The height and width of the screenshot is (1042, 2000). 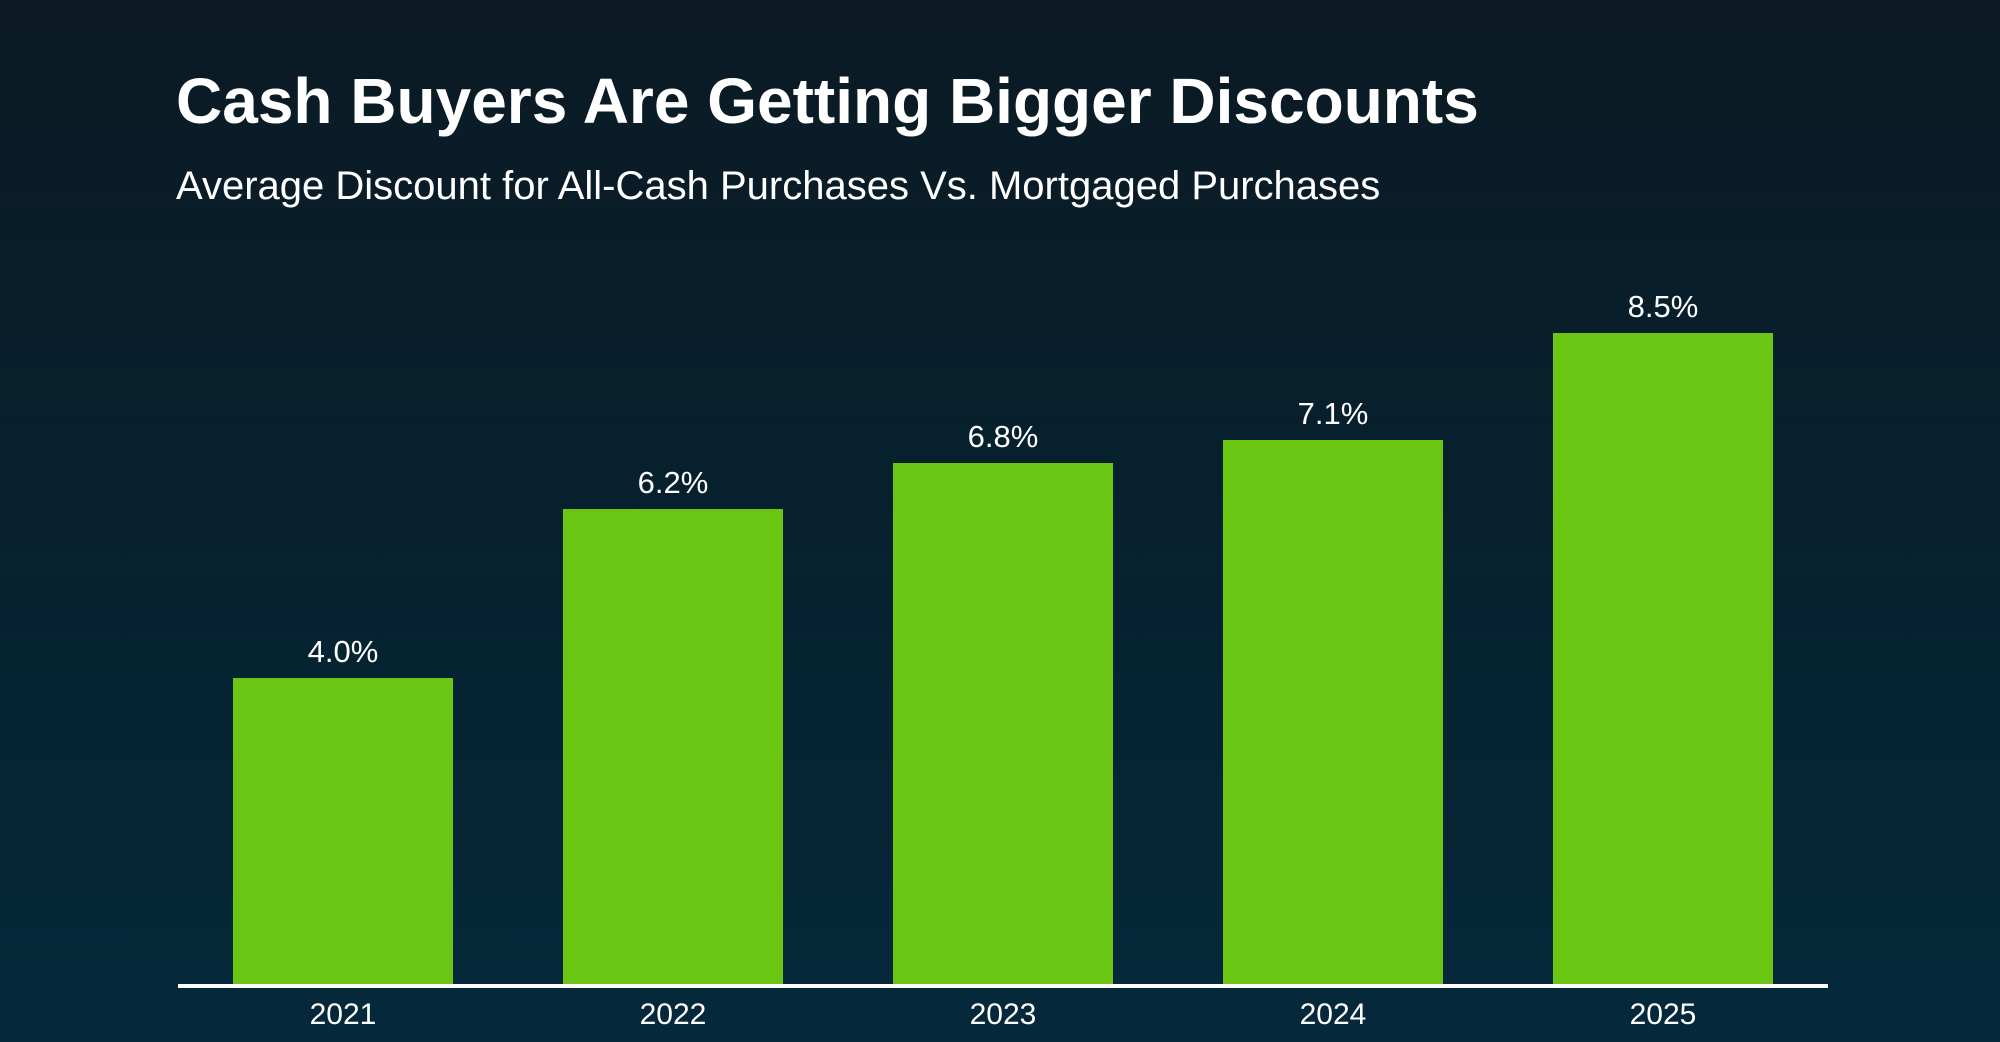 I want to click on bar-slot-2025: 8.5%, so click(x=1663, y=612).